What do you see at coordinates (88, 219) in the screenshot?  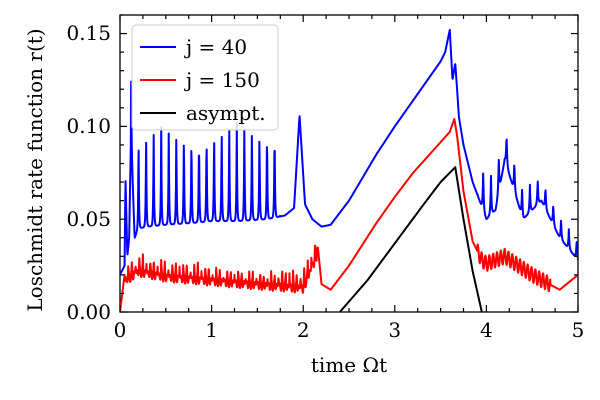 I see `y-tick-label-1: 0.05` at bounding box center [88, 219].